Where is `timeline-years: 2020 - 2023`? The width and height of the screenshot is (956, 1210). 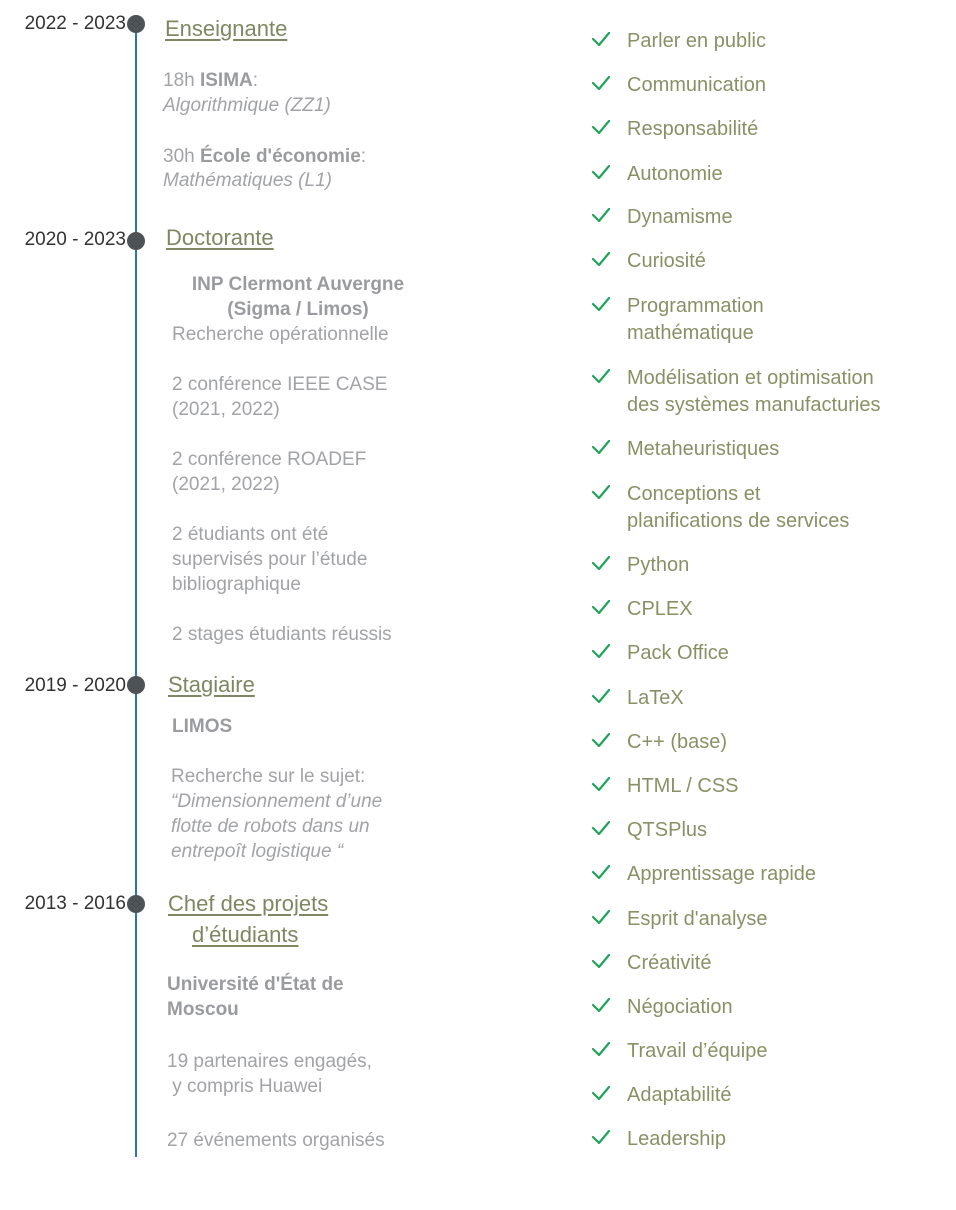
timeline-years: 2020 - 2023 is located at coordinates (75, 239).